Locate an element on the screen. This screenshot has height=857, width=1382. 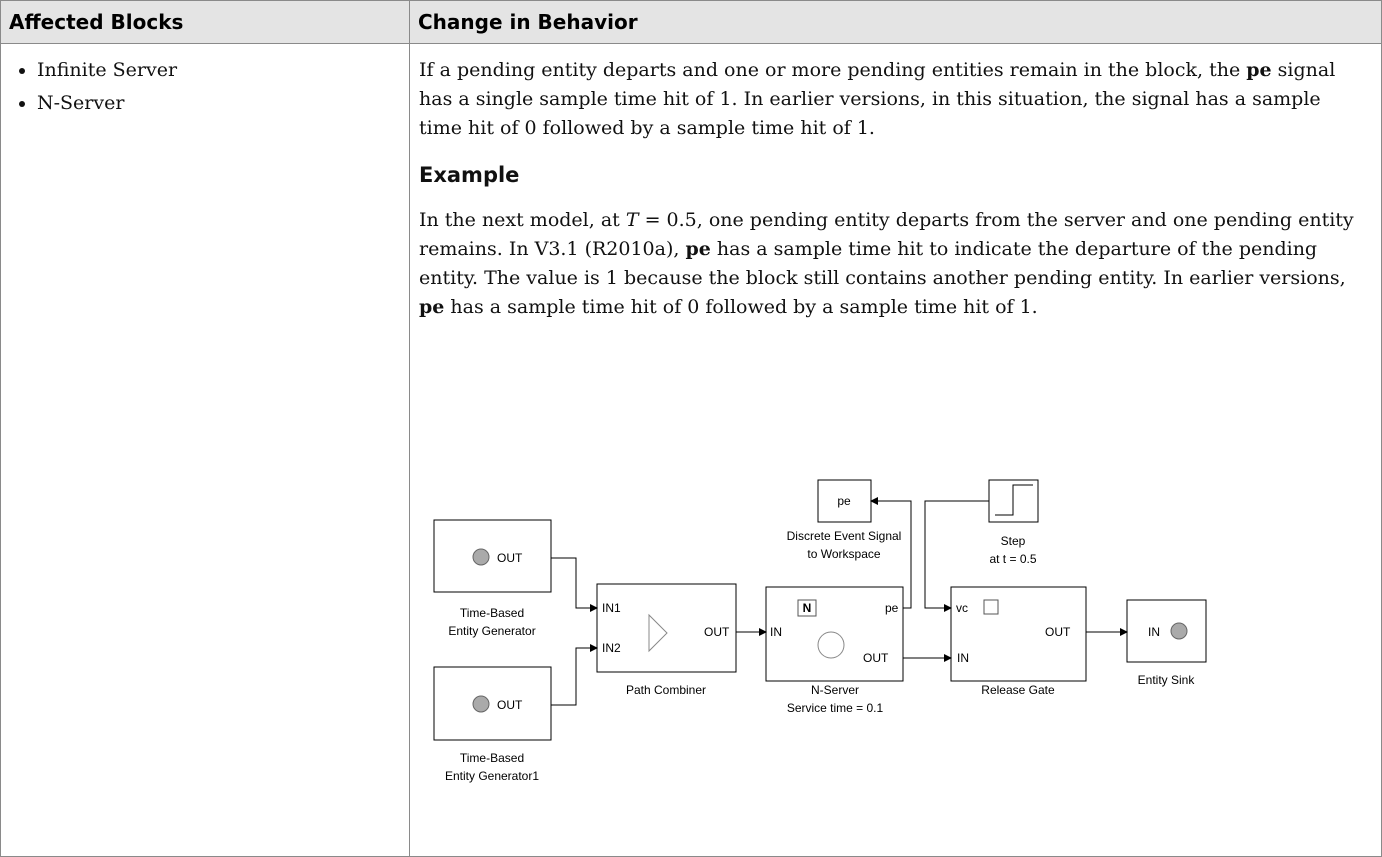
block-label: Entity Generator1 is located at coordinates (492, 776).